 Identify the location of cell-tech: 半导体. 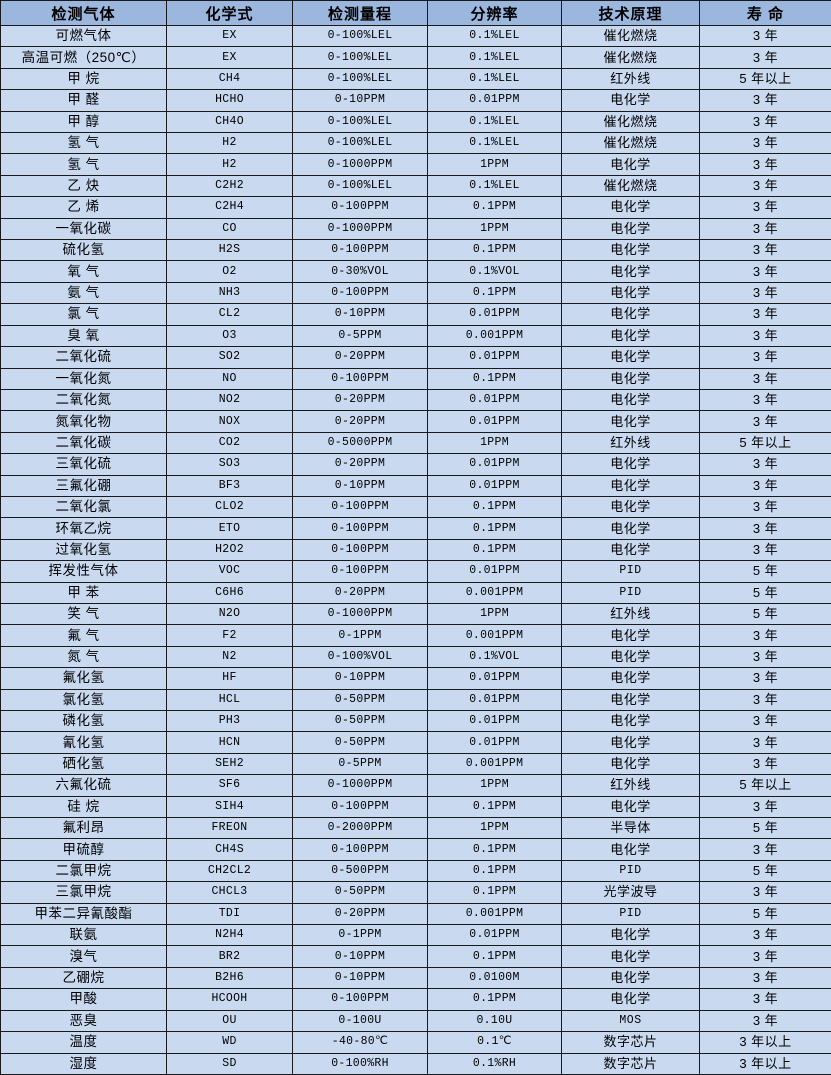
(630, 828).